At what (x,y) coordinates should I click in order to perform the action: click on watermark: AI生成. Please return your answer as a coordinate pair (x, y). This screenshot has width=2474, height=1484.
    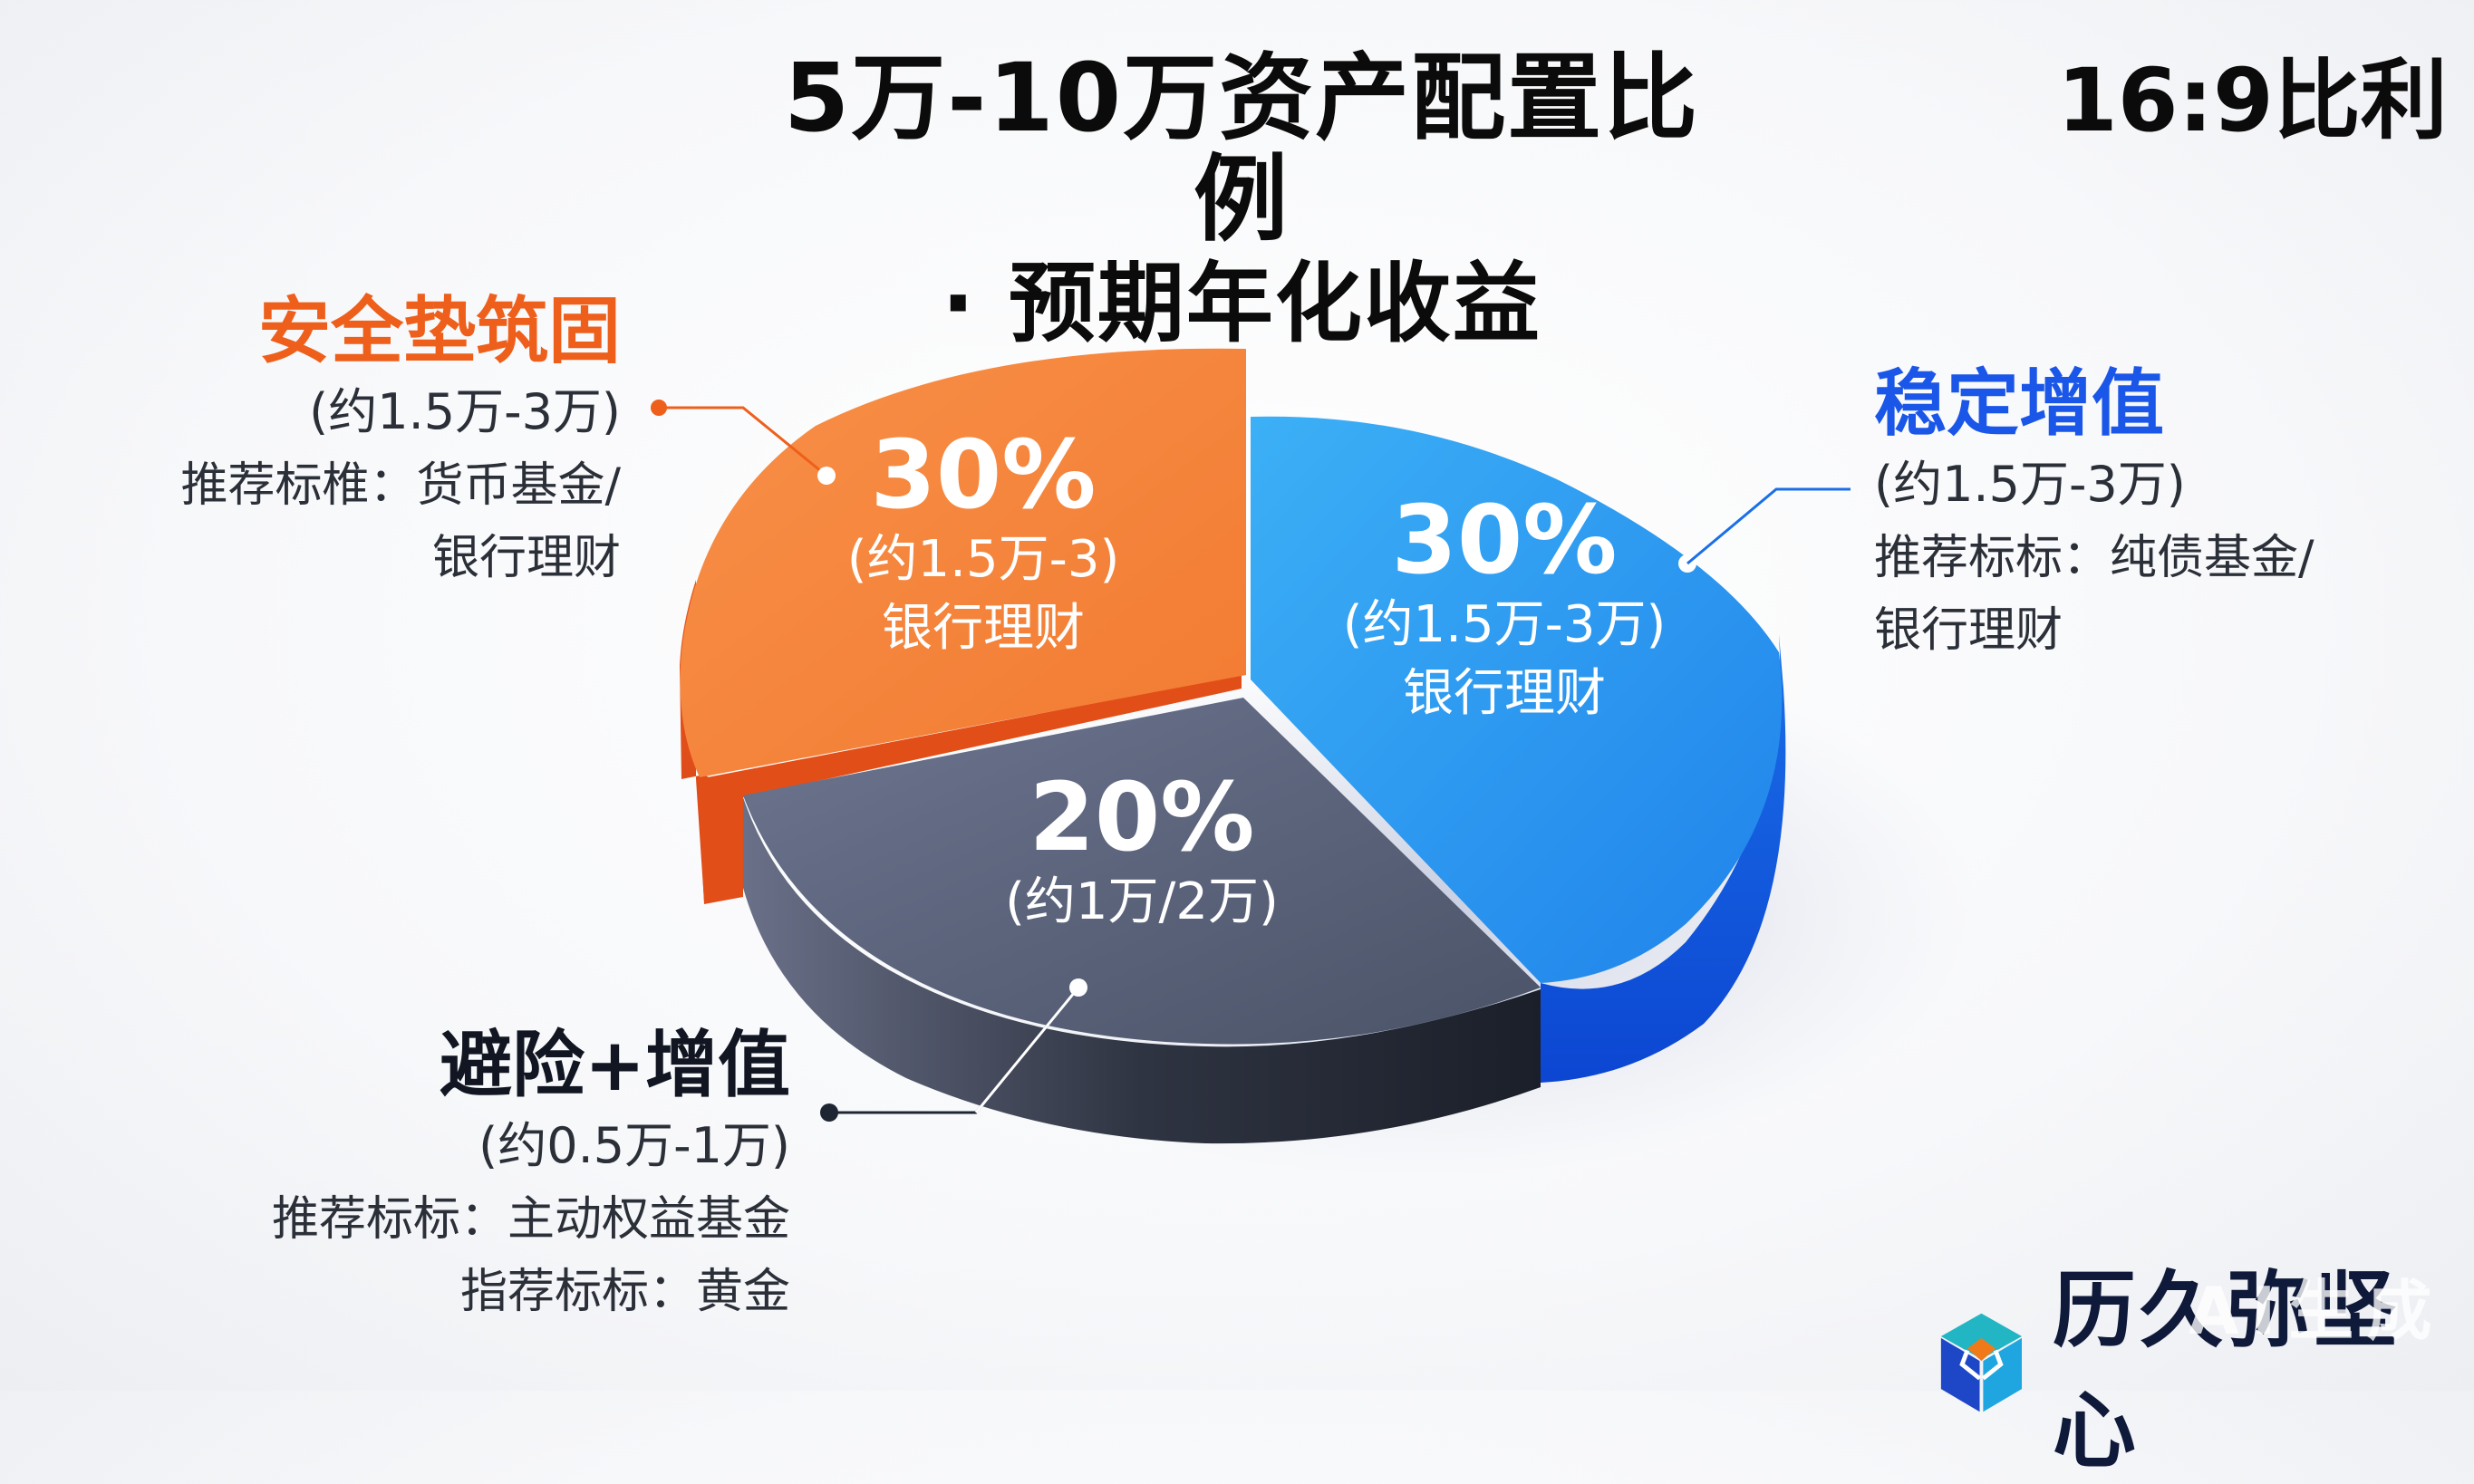
    Looking at the image, I should click on (2316, 1311).